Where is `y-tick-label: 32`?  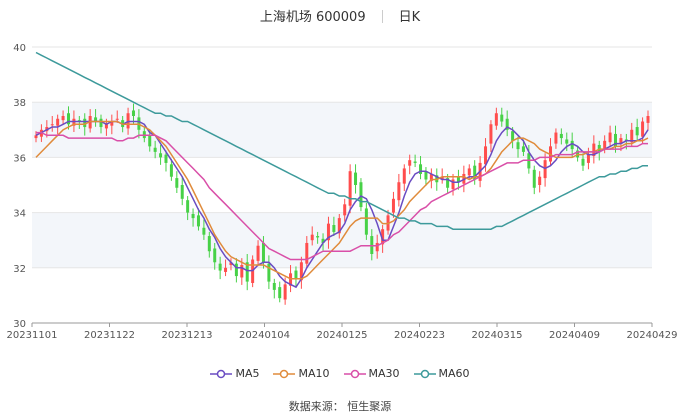 y-tick-label: 32 is located at coordinates (19, 269).